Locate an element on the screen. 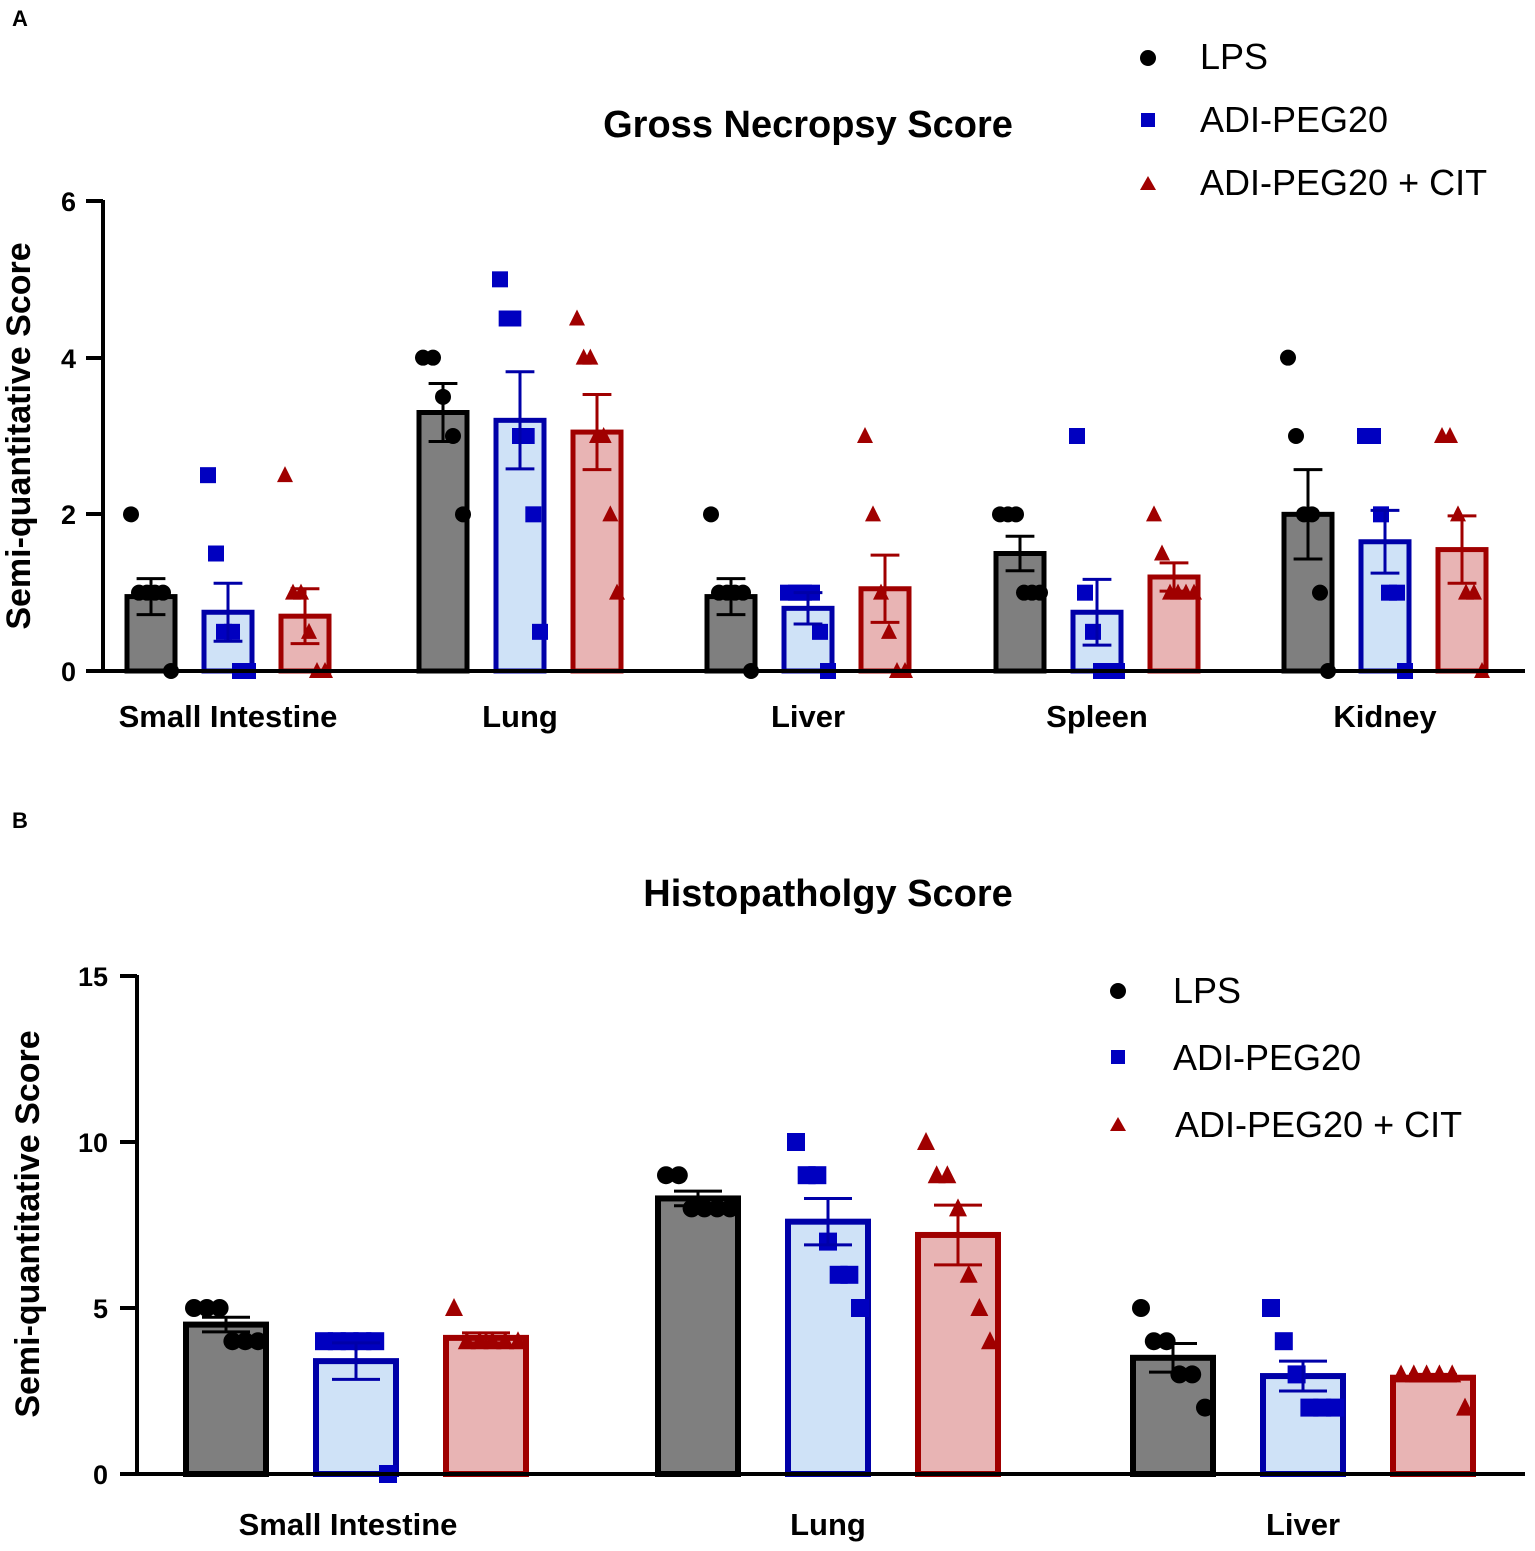 The height and width of the screenshot is (1551, 1535). legend-marker-circle-icon is located at coordinates (1118, 991).